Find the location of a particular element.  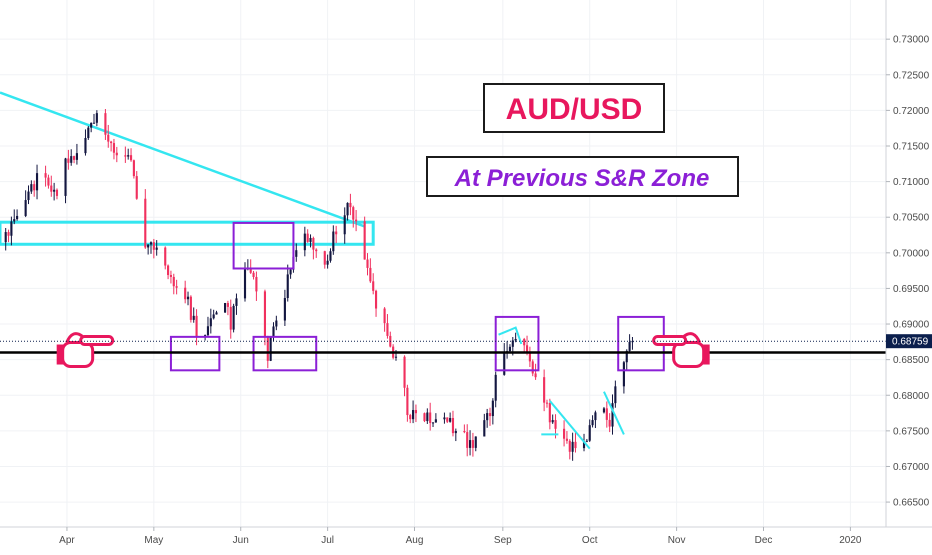

annotation-layer-back is located at coordinates (187, 168).